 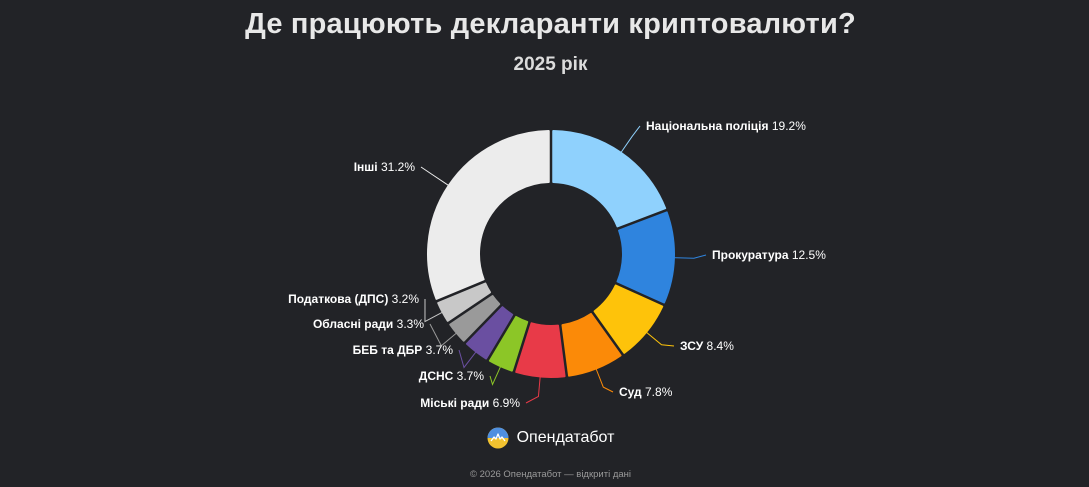 I want to click on footer-copyright: © 2026 Опендатабот — відкриті дані, so click(x=550, y=474).